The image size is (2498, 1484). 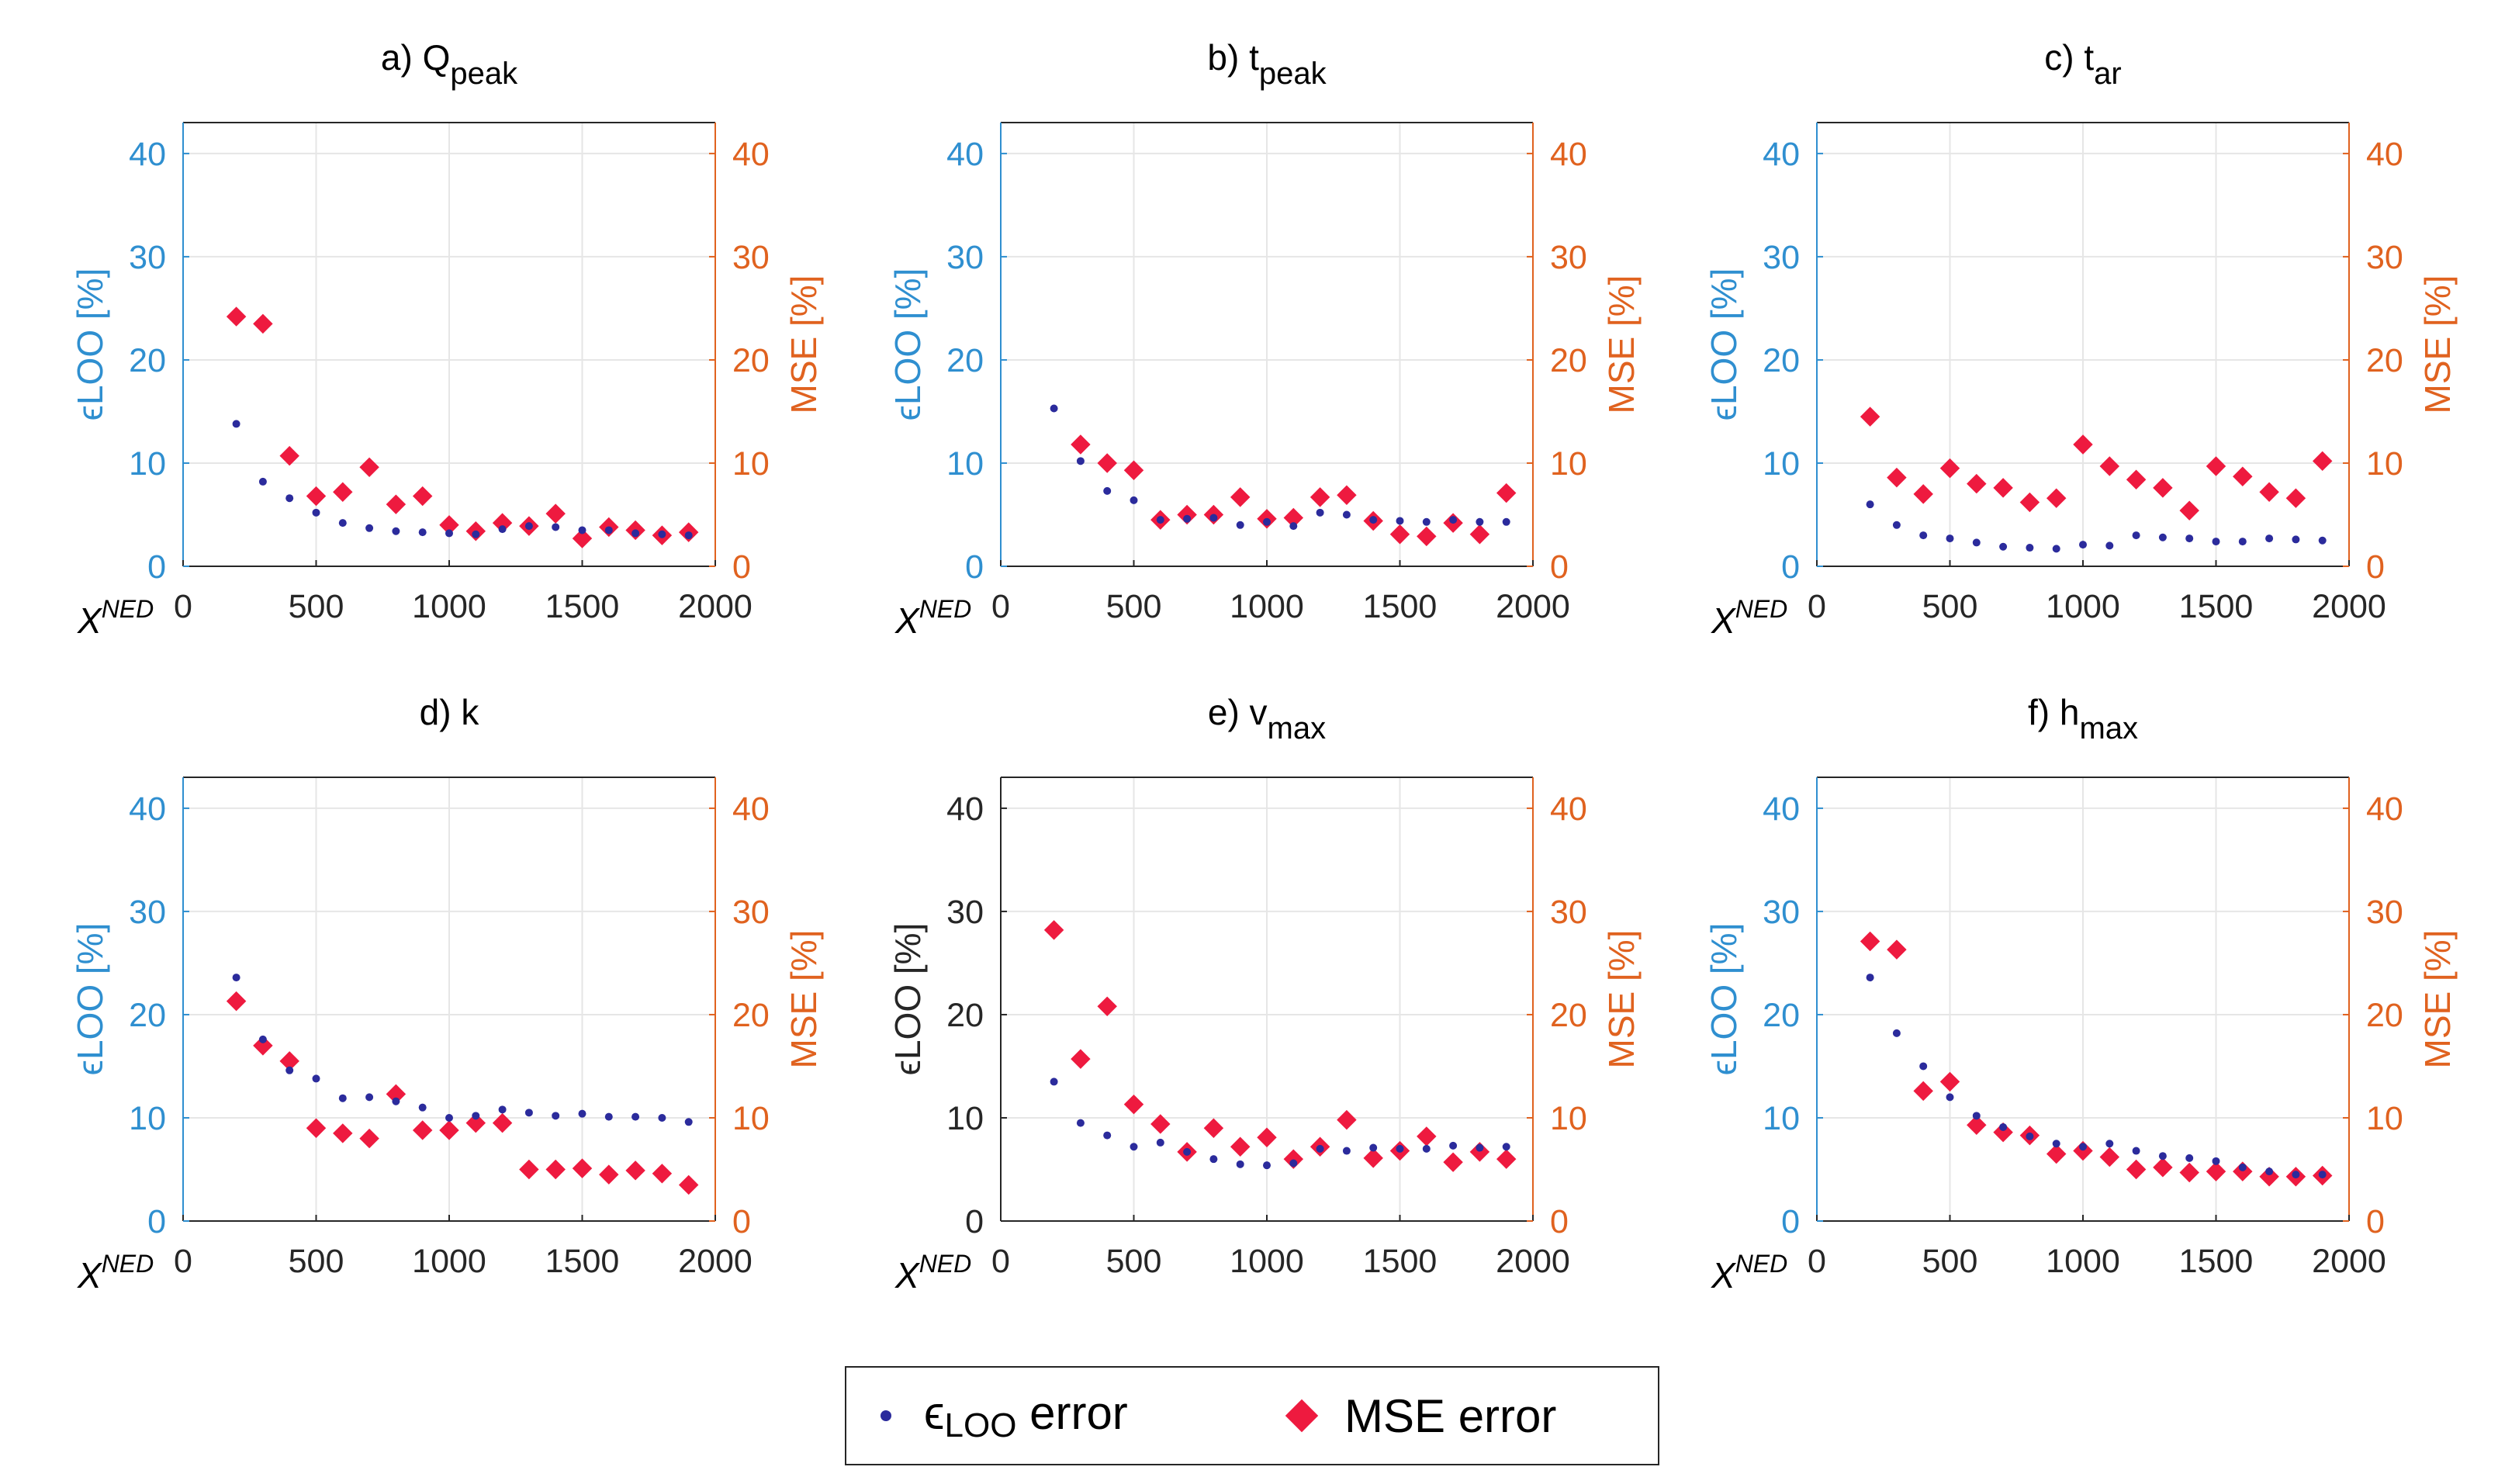 I want to click on y-tick-label-left: 40, so click(x=147, y=809).